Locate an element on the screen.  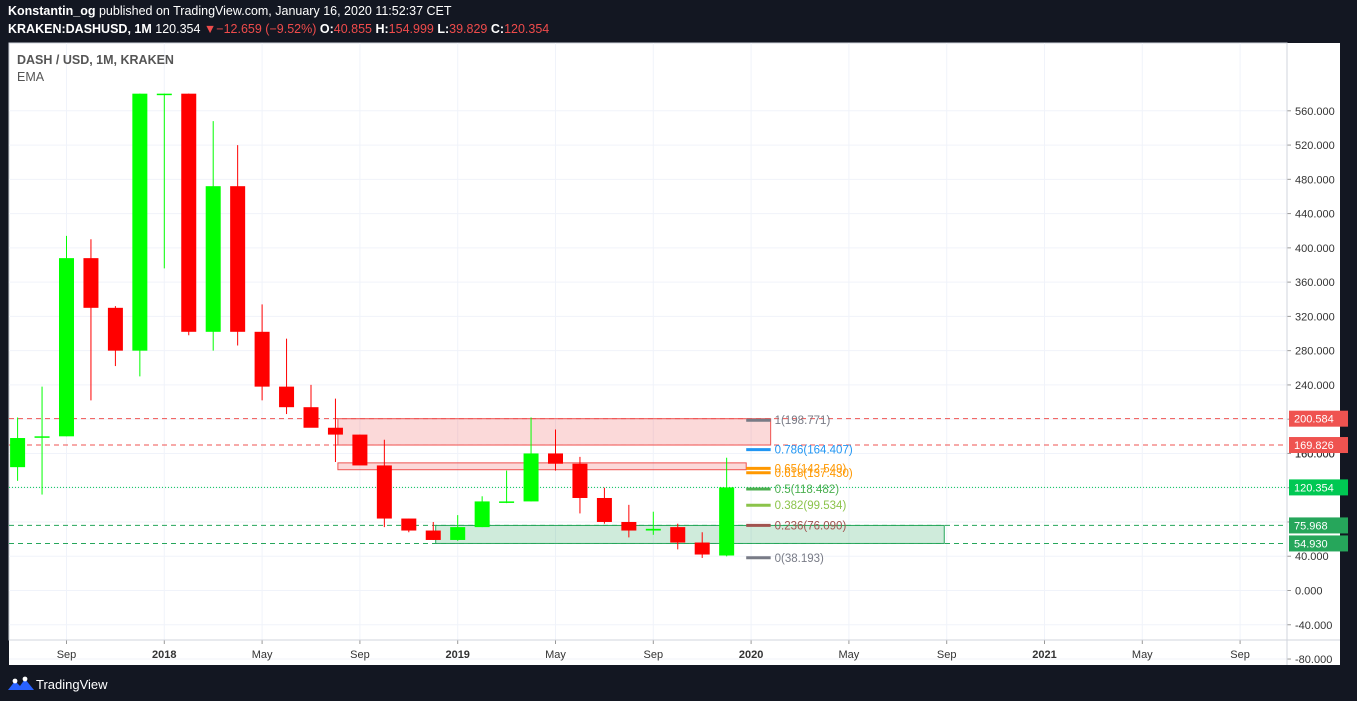
legend-title: DASH / USD, 1M, KRAKEN is located at coordinates (95, 60).